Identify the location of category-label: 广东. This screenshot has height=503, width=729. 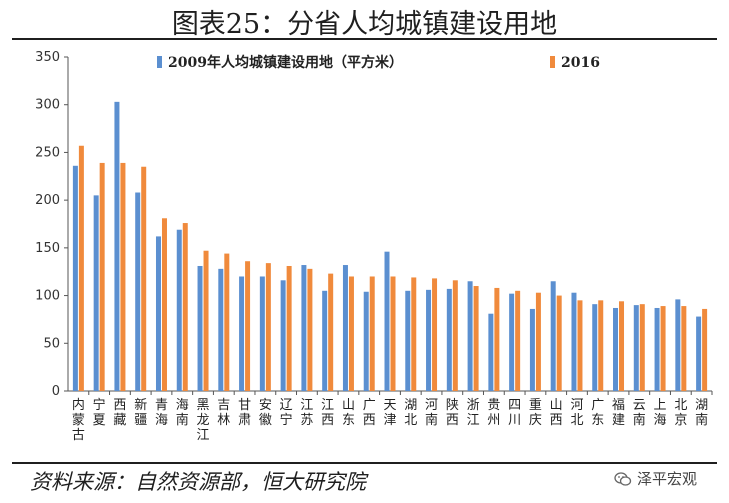
(597, 413).